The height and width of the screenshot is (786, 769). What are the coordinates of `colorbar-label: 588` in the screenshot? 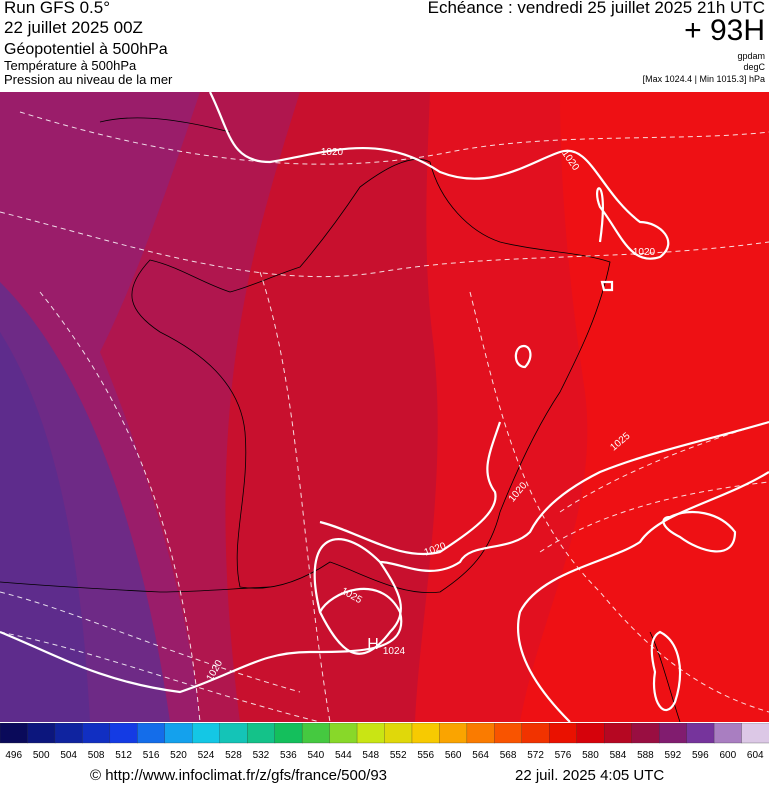 It's located at (645, 755).